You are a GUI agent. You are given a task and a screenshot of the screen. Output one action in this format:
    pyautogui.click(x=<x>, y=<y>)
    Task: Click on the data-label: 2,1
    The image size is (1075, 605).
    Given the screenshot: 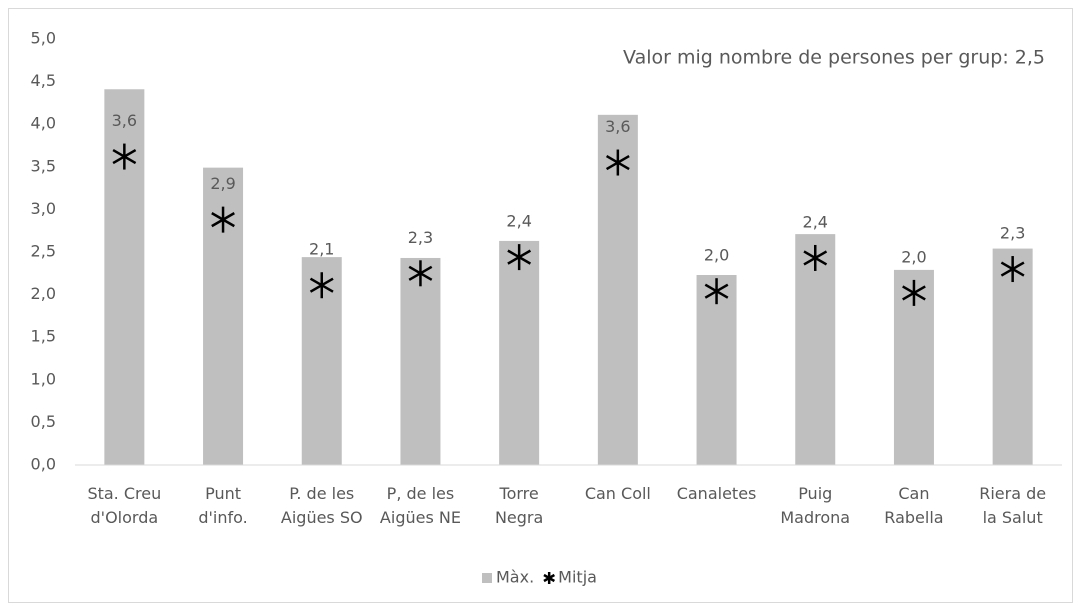 What is the action you would take?
    pyautogui.click(x=321, y=249)
    